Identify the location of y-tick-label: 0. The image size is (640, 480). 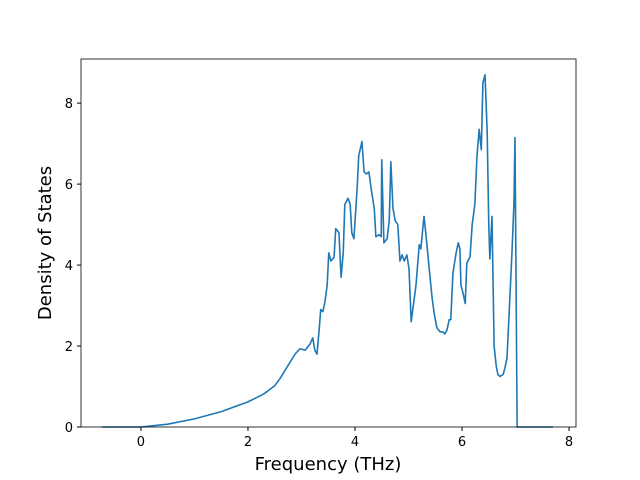
(69, 428).